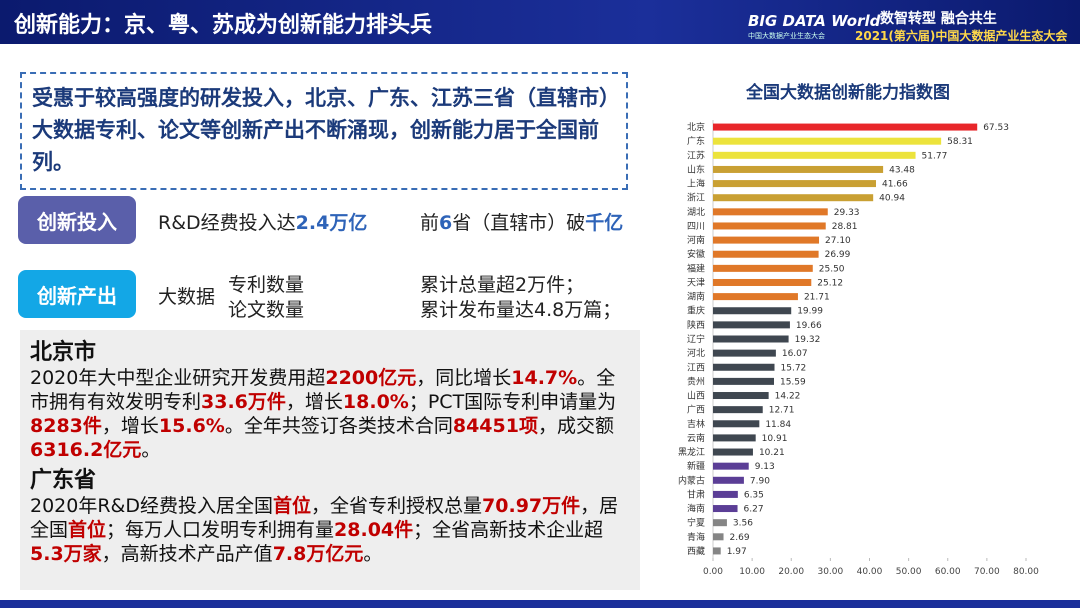 Image resolution: width=1080 pixels, height=608 pixels. I want to click on text-run: ；全省高新技术企业超, so click(508, 530).